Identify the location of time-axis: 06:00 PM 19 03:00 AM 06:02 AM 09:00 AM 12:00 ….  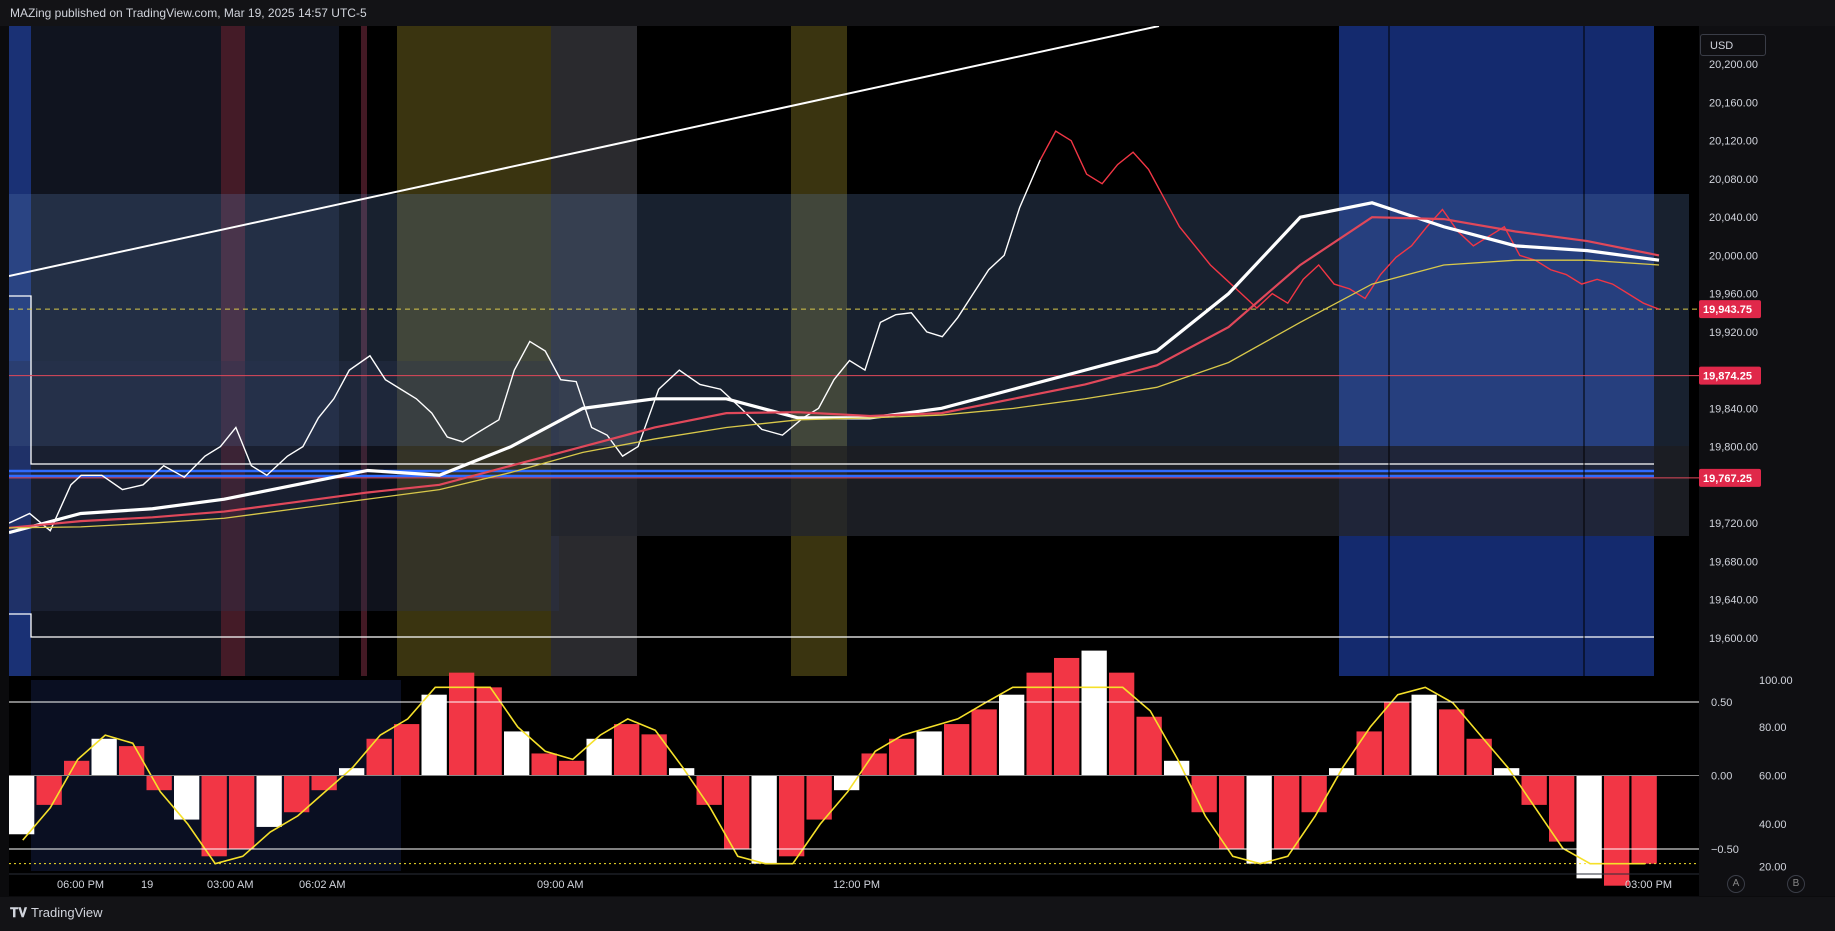
(854, 882).